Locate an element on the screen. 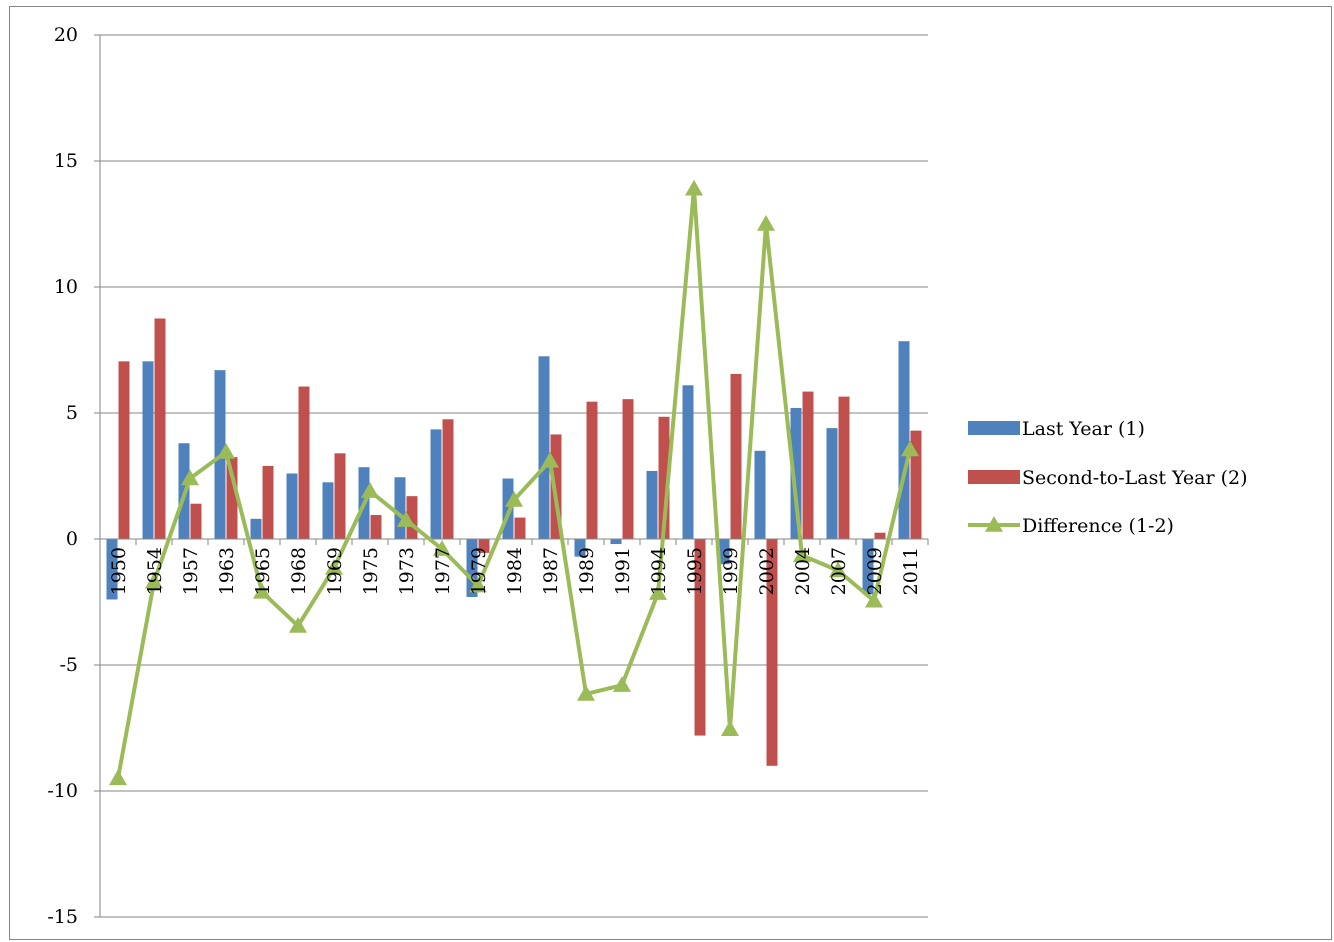 This screenshot has width=1334, height=942. x-tick-label: 2002 is located at coordinates (767, 571).